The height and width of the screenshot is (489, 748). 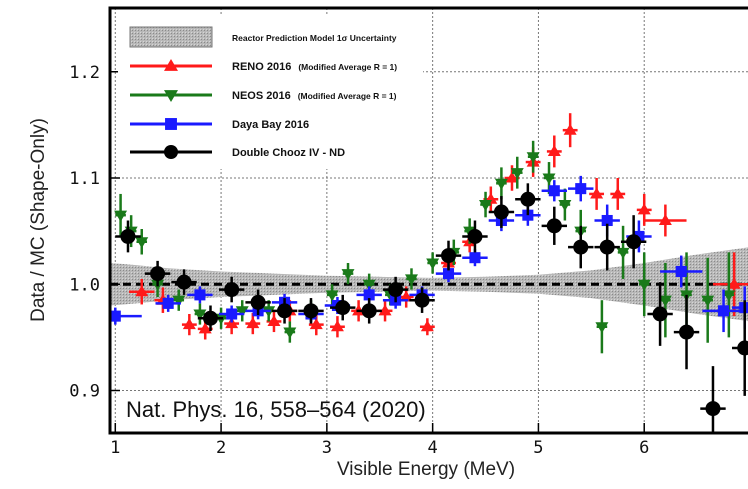 I want to click on x-tick-label: 6, so click(x=644, y=448).